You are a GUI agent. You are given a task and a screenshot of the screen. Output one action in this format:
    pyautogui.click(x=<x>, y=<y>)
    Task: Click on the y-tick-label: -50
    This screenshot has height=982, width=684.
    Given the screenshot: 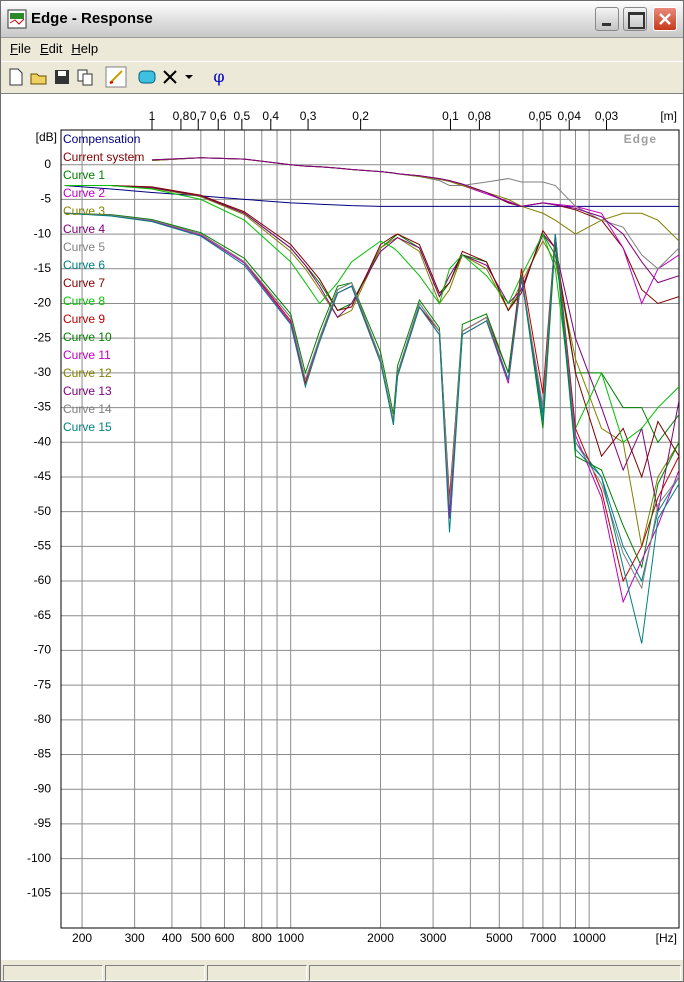 What is the action you would take?
    pyautogui.click(x=43, y=511)
    